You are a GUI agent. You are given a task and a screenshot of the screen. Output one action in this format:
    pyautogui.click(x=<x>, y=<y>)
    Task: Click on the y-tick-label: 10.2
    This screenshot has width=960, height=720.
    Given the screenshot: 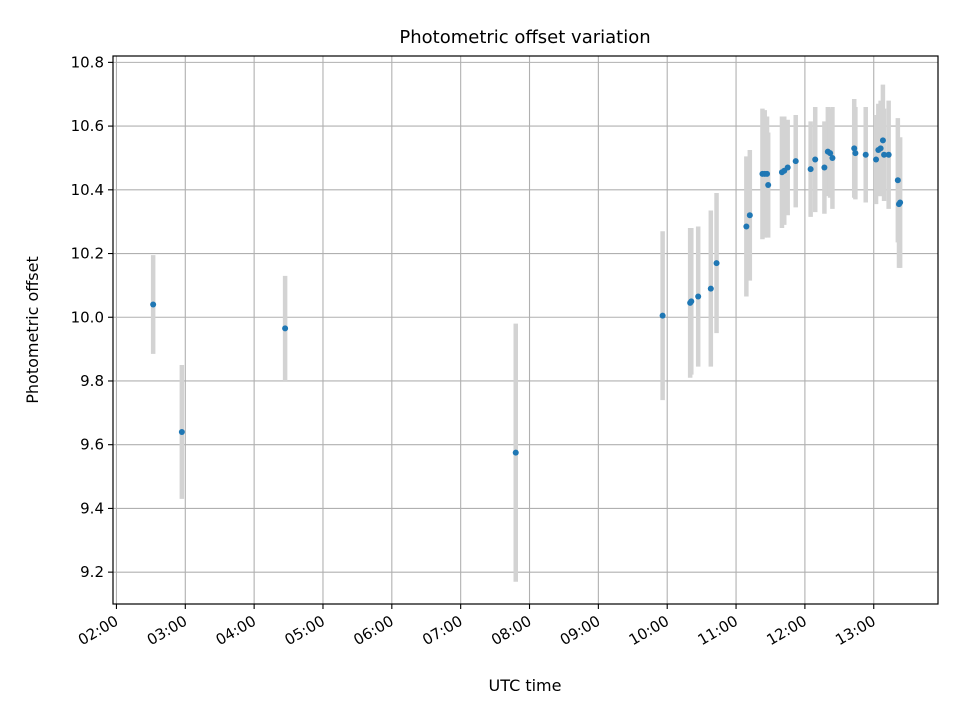 What is the action you would take?
    pyautogui.click(x=87, y=254)
    